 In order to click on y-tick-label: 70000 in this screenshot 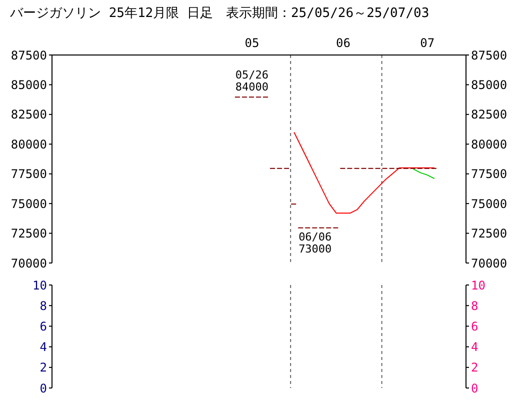, I will do `click(28, 263)`.